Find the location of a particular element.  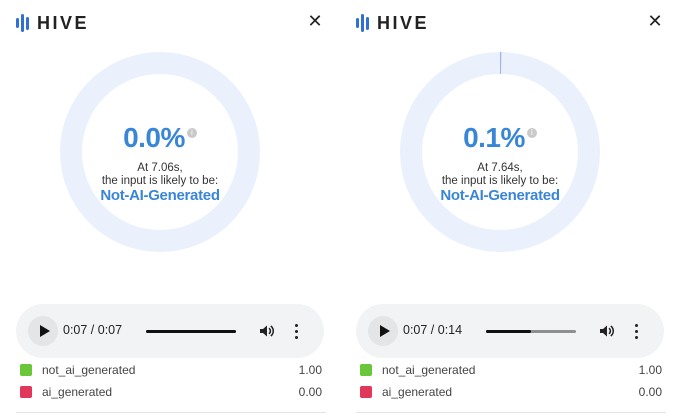

timestamp-text: At 7.06s, is located at coordinates (160, 168).